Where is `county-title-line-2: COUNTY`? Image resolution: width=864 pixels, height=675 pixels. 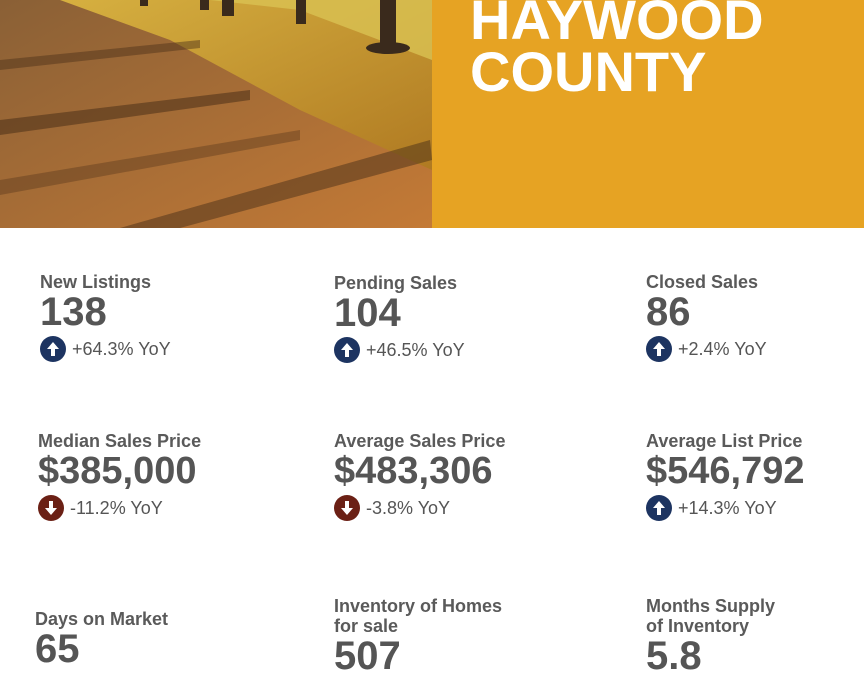
county-title-line-2: COUNTY is located at coordinates (588, 71).